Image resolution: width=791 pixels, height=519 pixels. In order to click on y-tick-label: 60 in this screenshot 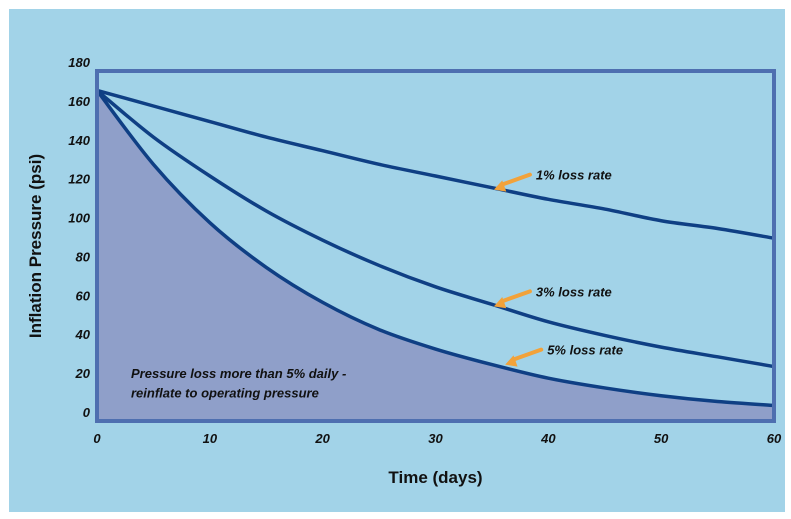, I will do `click(83, 295)`.